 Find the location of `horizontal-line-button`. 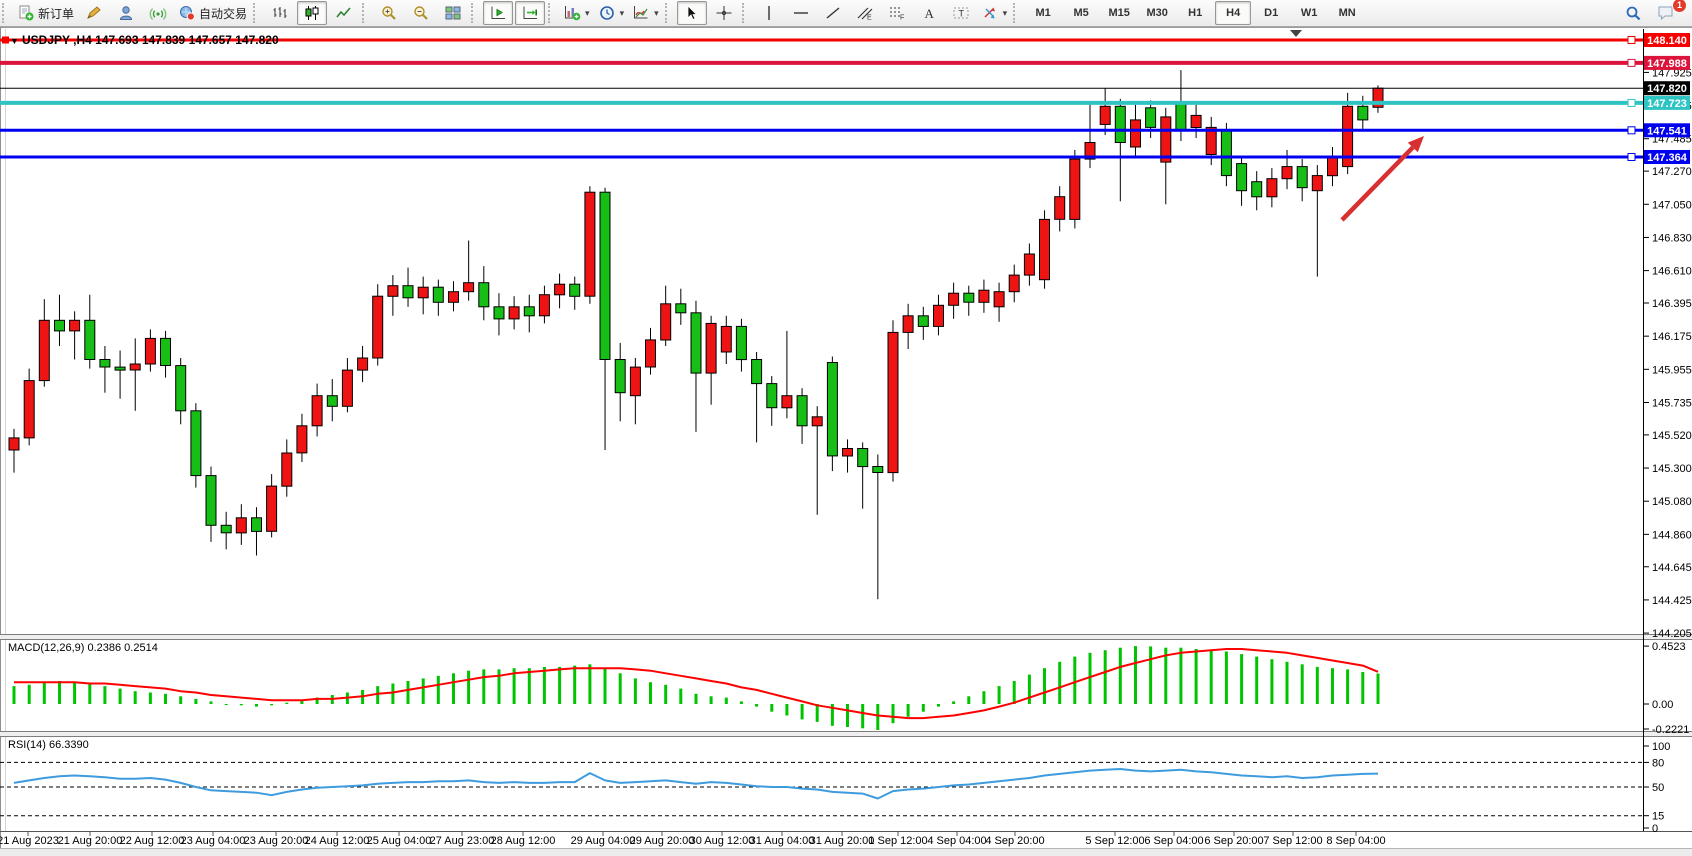

horizontal-line-button is located at coordinates (801, 13).